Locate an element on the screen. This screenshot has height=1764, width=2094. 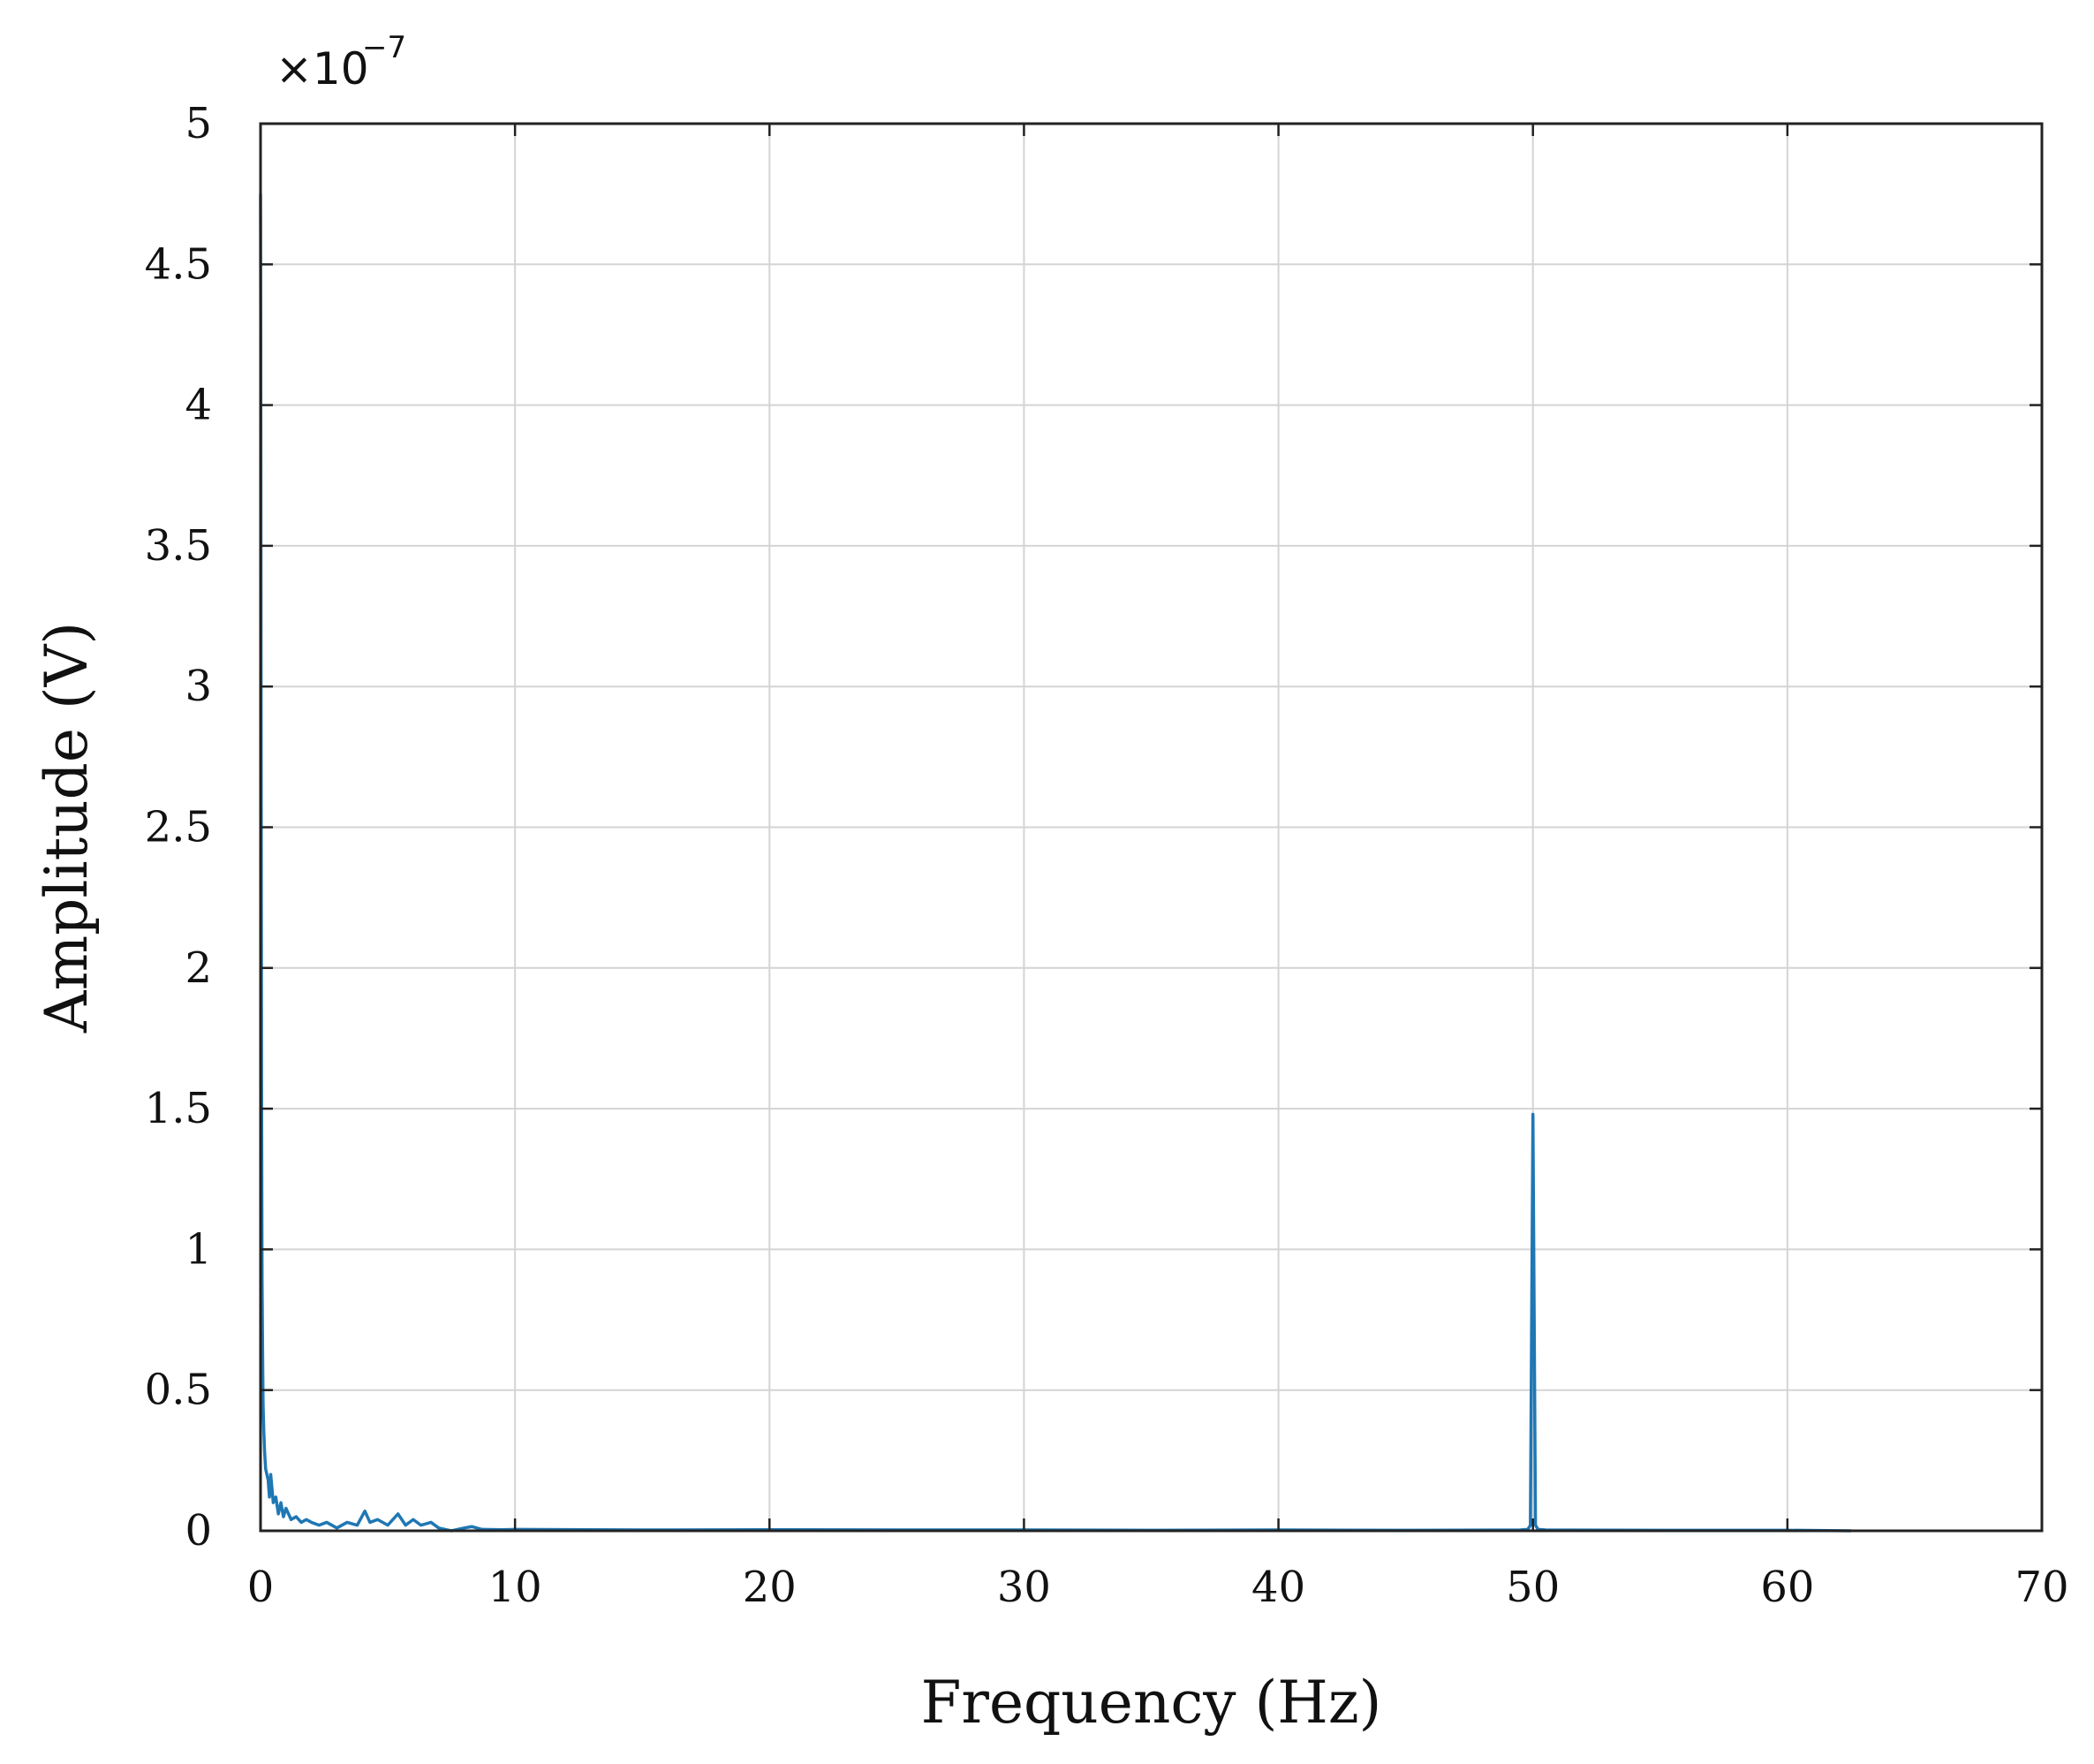
x-axis-title: Frequency (Hz) is located at coordinates (1151, 1703).